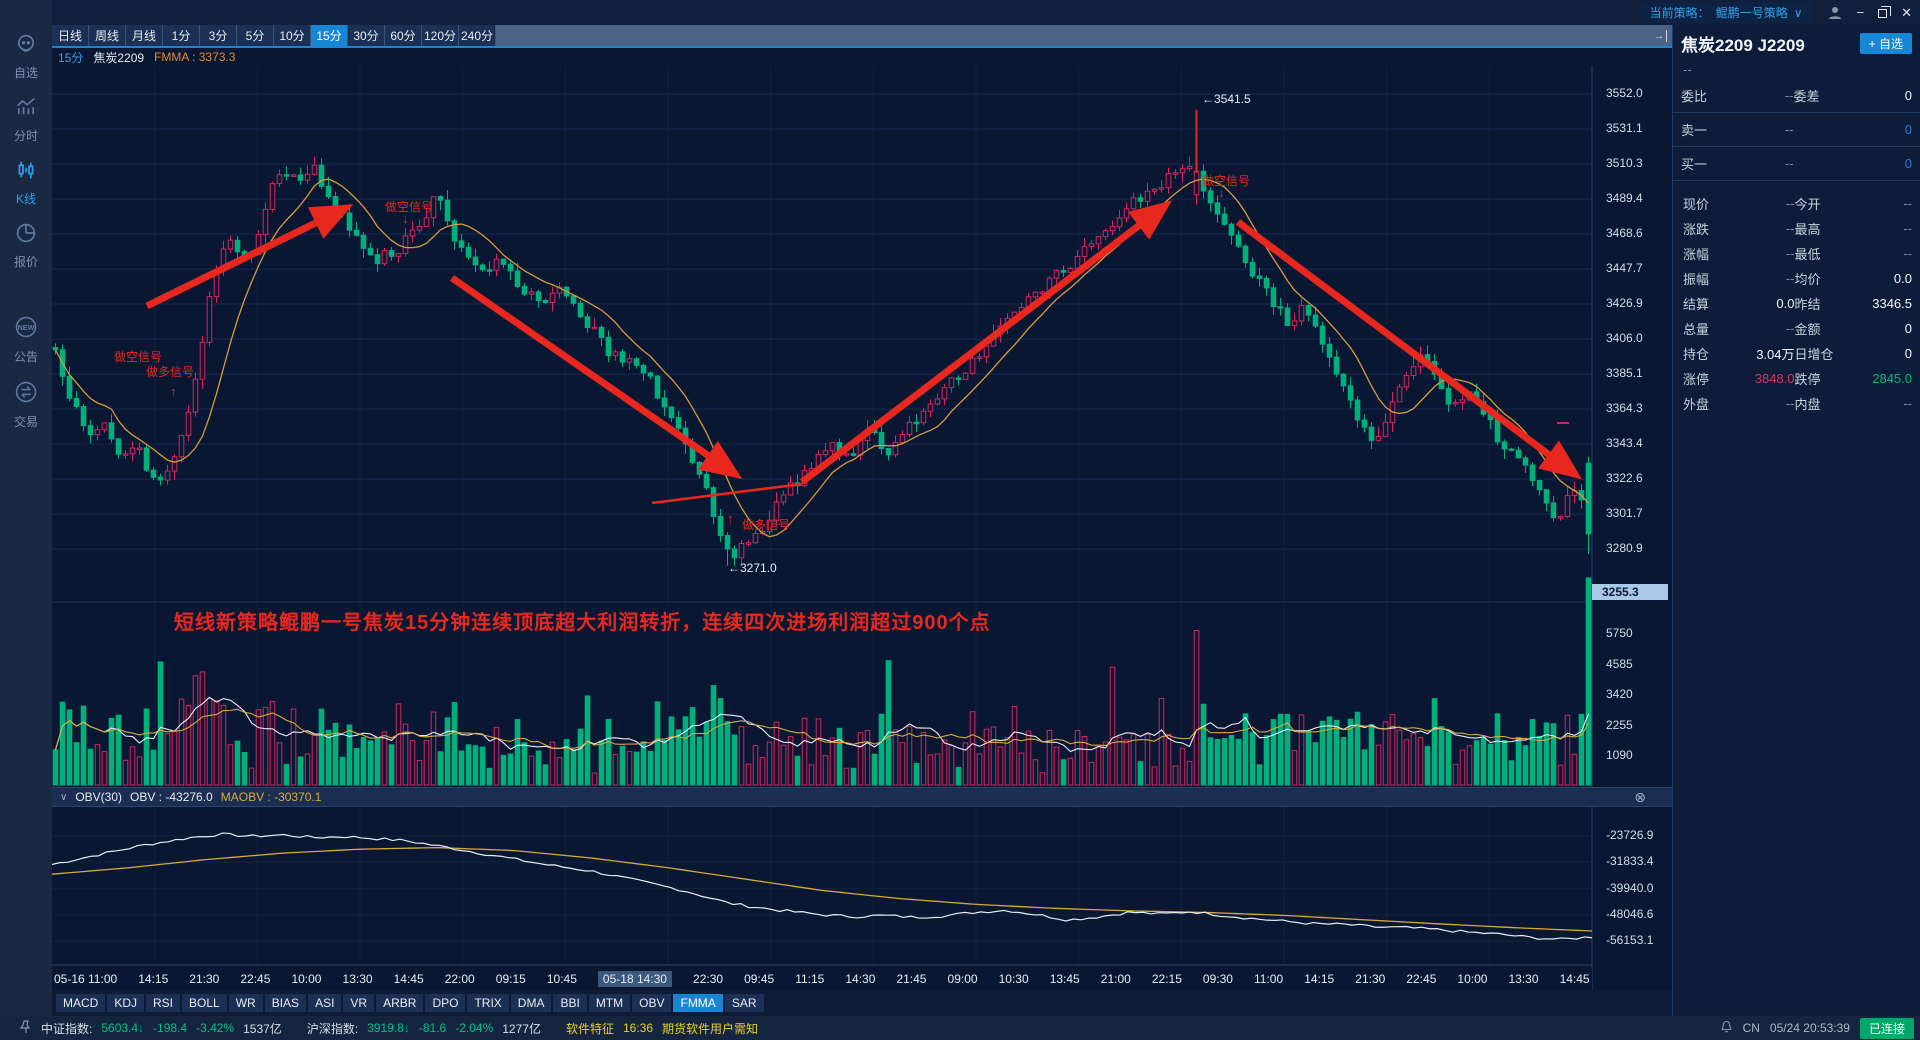 This screenshot has height=1040, width=1920. Describe the element at coordinates (26, 508) in the screenshot. I see `sidebar: 自选 分时 K线 报价 NEW 公告 交易` at that location.